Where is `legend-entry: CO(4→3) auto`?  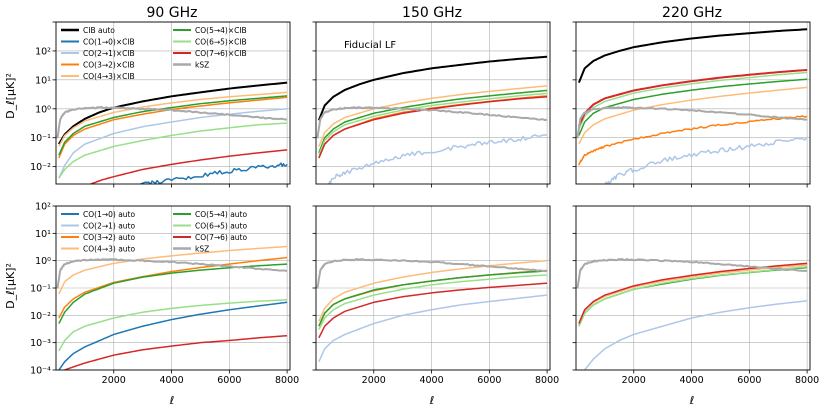
legend-entry: CO(4→3) auto is located at coordinates (109, 248).